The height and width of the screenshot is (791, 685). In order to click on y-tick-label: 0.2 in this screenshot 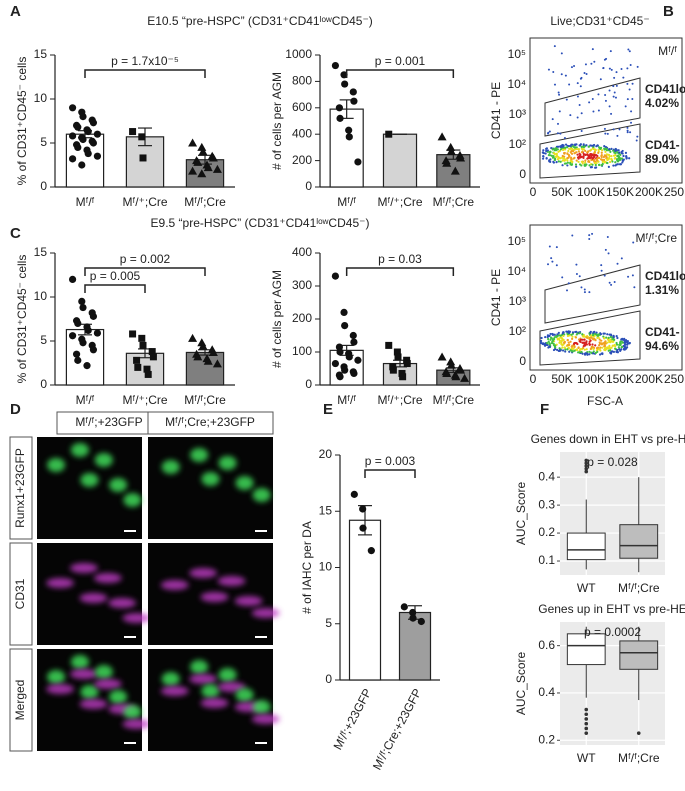, I will do `click(546, 532)`.